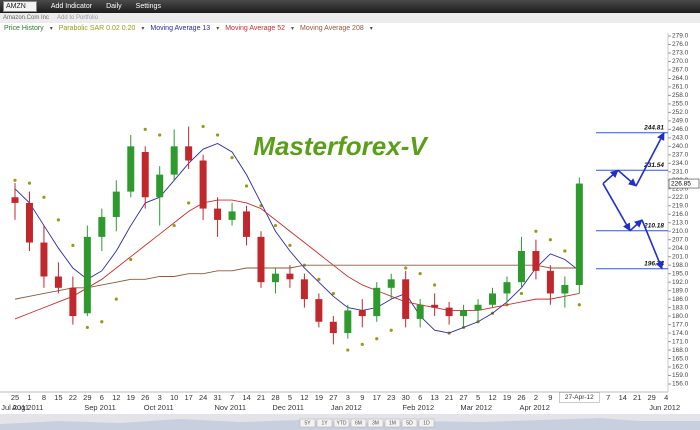  Describe the element at coordinates (680, 384) in the screenshot. I see `y-tick-label: 156.0` at that location.